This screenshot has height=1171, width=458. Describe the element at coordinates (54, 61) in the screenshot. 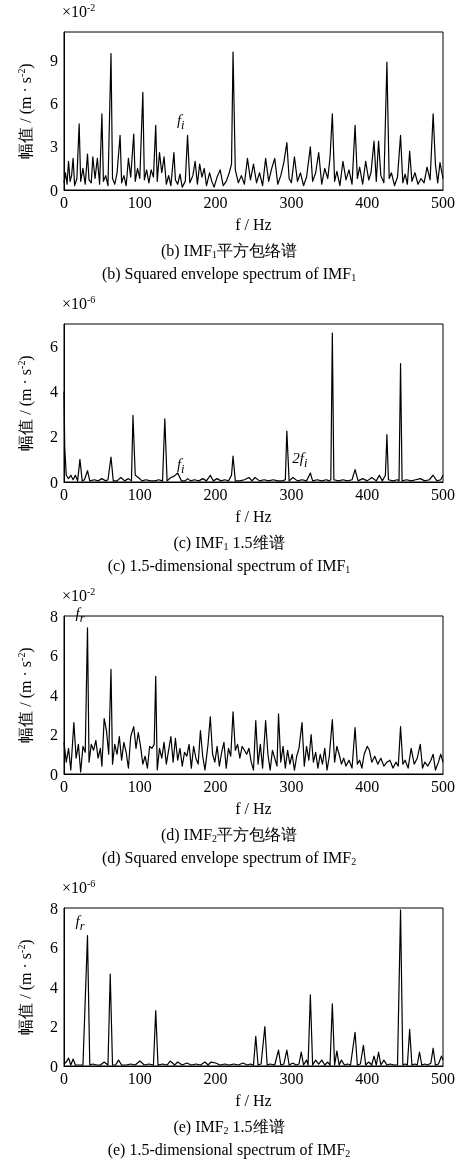

I see `y-tick-label: 9` at that location.